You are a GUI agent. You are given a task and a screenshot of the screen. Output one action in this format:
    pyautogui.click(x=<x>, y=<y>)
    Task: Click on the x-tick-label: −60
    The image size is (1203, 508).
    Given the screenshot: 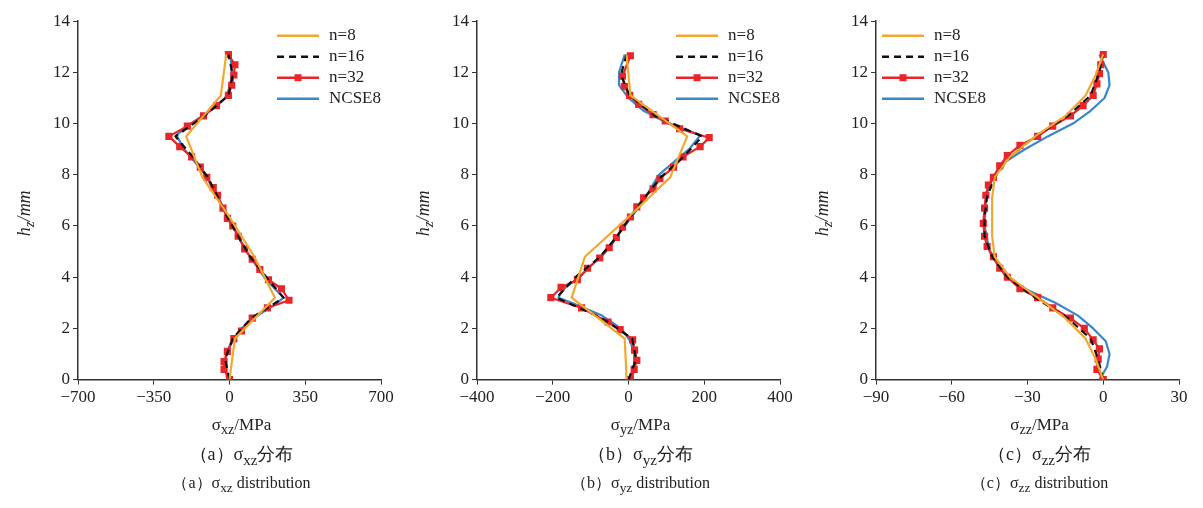 What is the action you would take?
    pyautogui.click(x=952, y=397)
    